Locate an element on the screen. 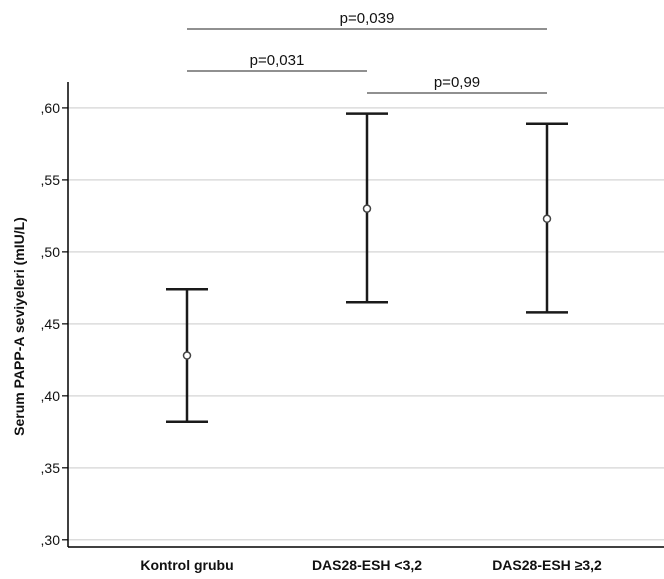 This screenshot has height=579, width=664. y-axis-ticks: ,30 ,35 ,40 ,45 ,50 ,55 ,60 is located at coordinates (54, 324).